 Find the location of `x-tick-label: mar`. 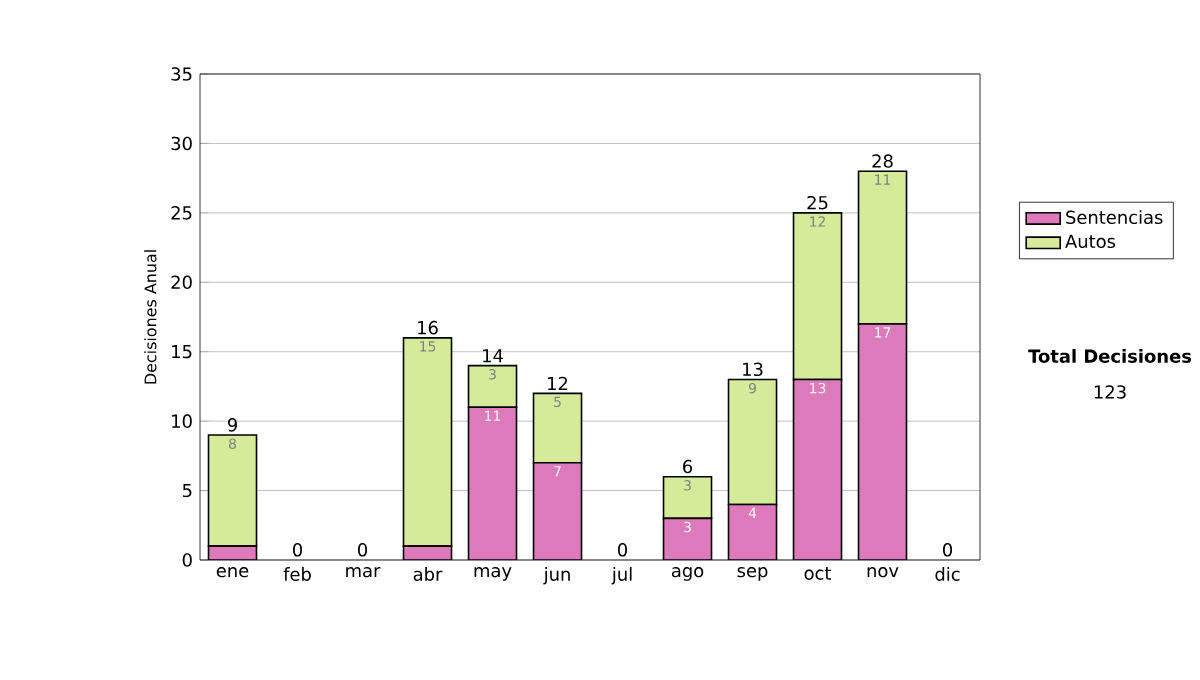

x-tick-label: mar is located at coordinates (363, 572).